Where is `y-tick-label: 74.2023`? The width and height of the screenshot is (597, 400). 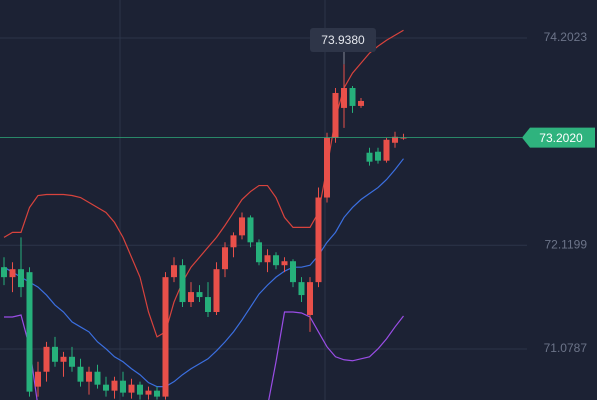 y-tick-label: 74.2023 is located at coordinates (566, 37).